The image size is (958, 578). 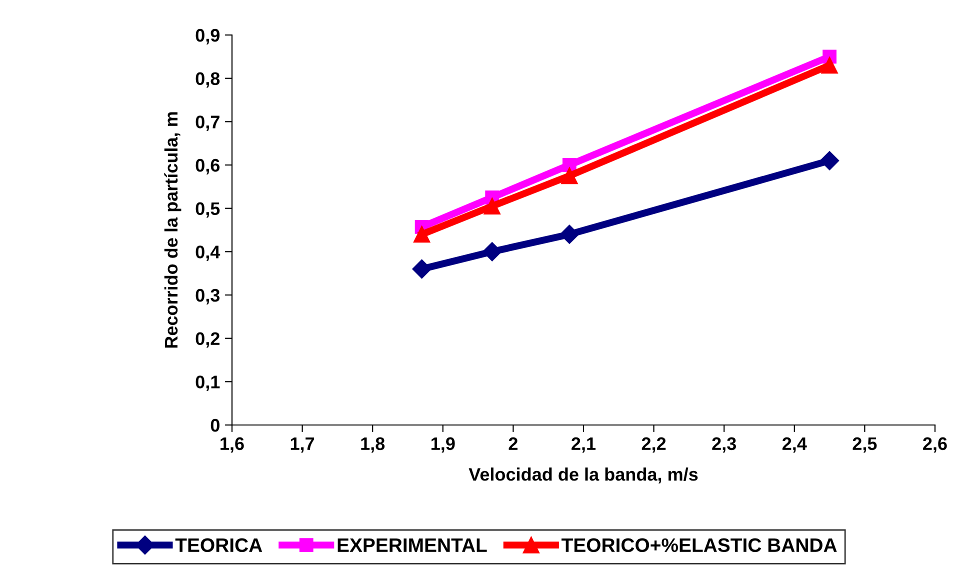 I want to click on x-tick-label: 2,5, so click(x=864, y=445).